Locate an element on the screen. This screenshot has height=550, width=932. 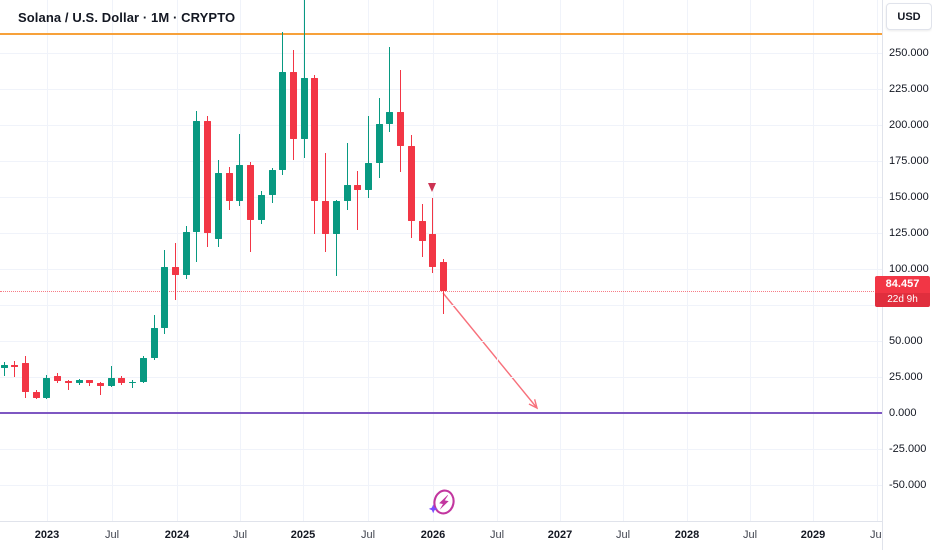
price-tick-label: 50.000 is located at coordinates (906, 341).